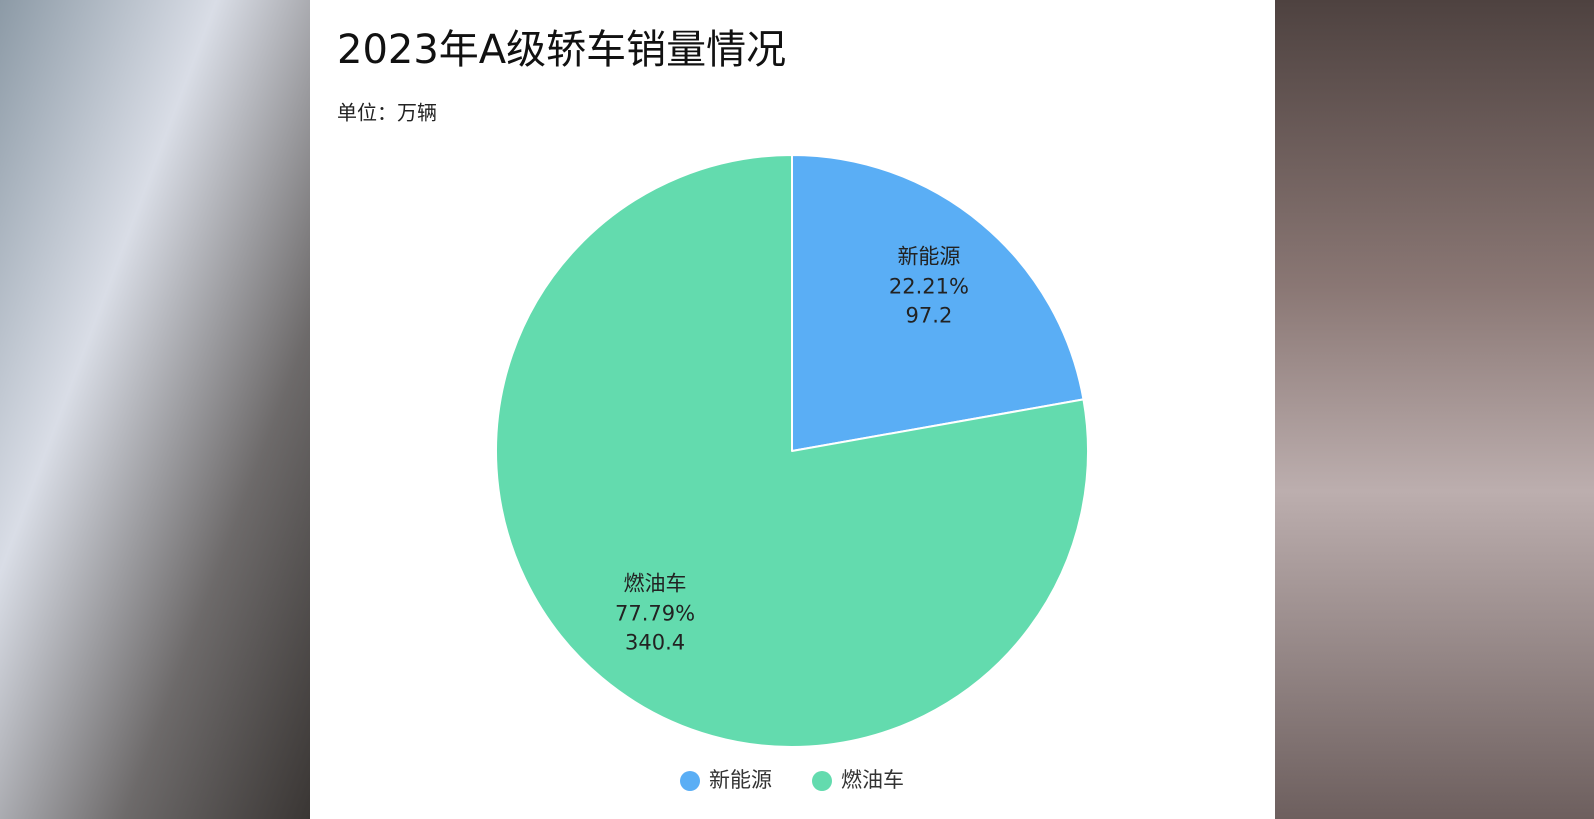 The image size is (1594, 819). What do you see at coordinates (561, 50) in the screenshot?
I see `chart-title: 2023年A级轿车销量情况` at bounding box center [561, 50].